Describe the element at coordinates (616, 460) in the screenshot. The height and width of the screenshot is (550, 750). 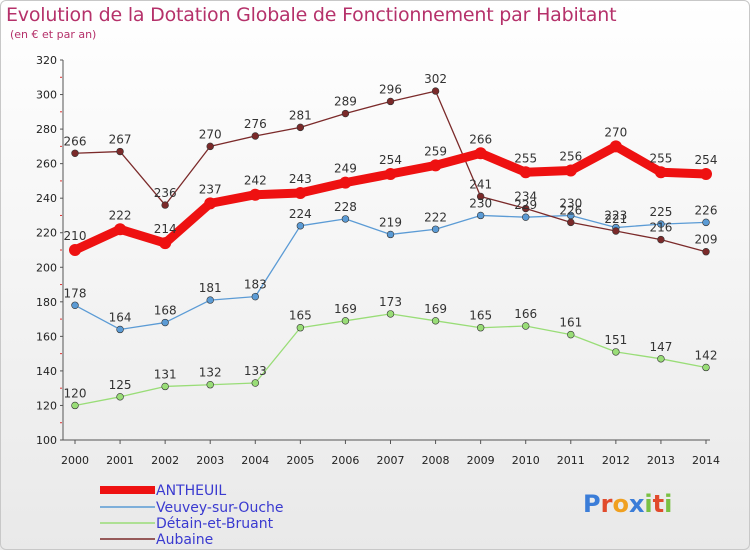
I see `x-tick-label: 2012` at that location.